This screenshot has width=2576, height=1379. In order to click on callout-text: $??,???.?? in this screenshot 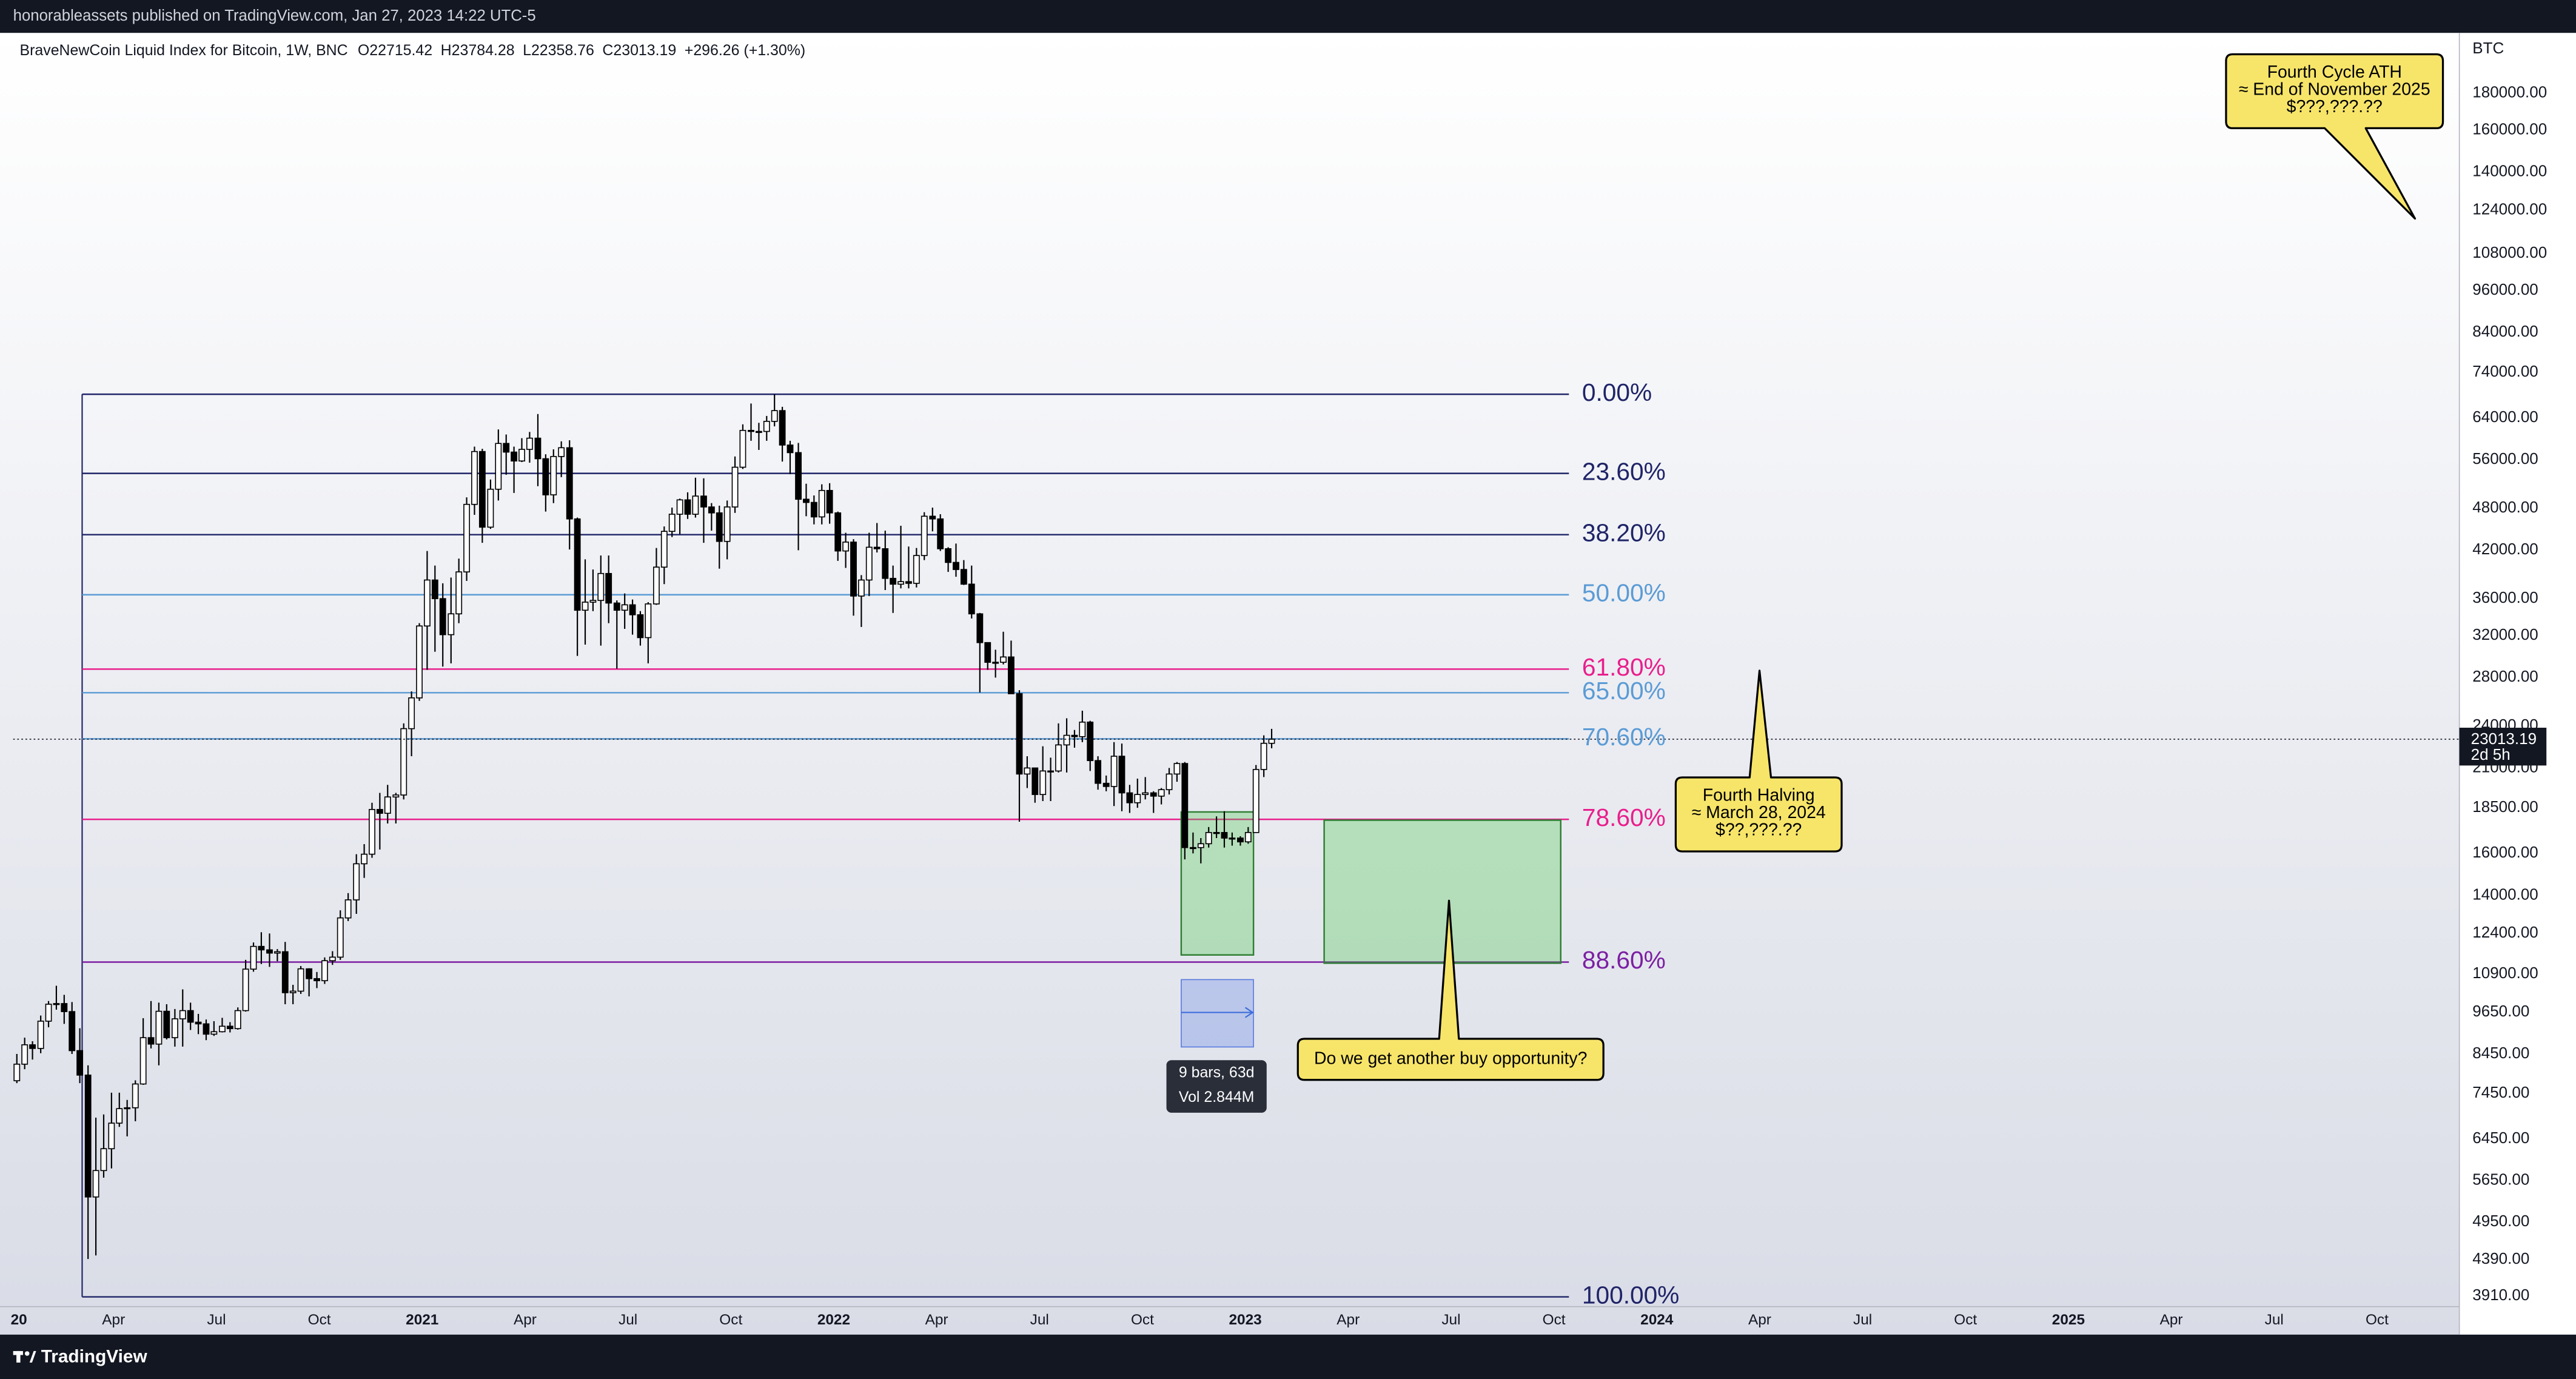, I will do `click(1759, 830)`.